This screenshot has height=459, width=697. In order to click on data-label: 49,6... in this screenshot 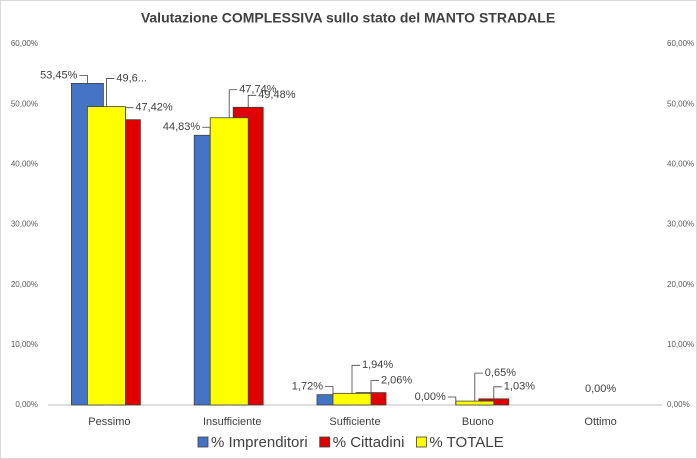, I will do `click(131, 78)`.